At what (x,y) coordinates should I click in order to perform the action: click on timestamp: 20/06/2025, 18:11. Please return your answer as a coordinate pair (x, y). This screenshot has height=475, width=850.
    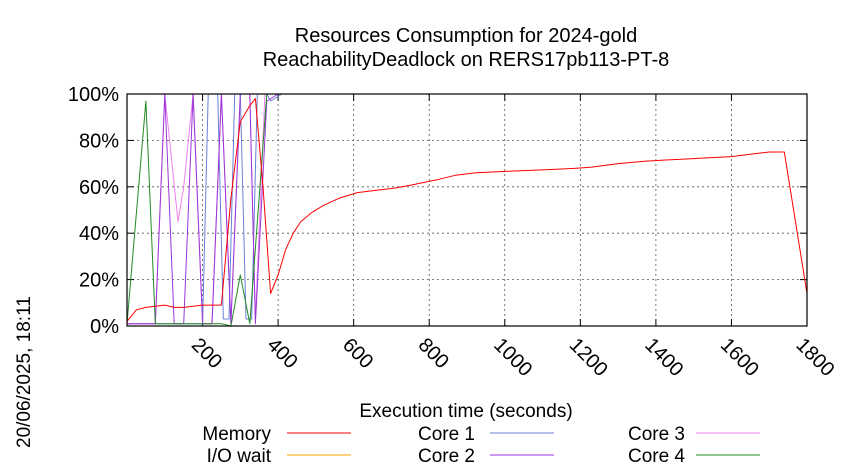
    Looking at the image, I should click on (24, 372).